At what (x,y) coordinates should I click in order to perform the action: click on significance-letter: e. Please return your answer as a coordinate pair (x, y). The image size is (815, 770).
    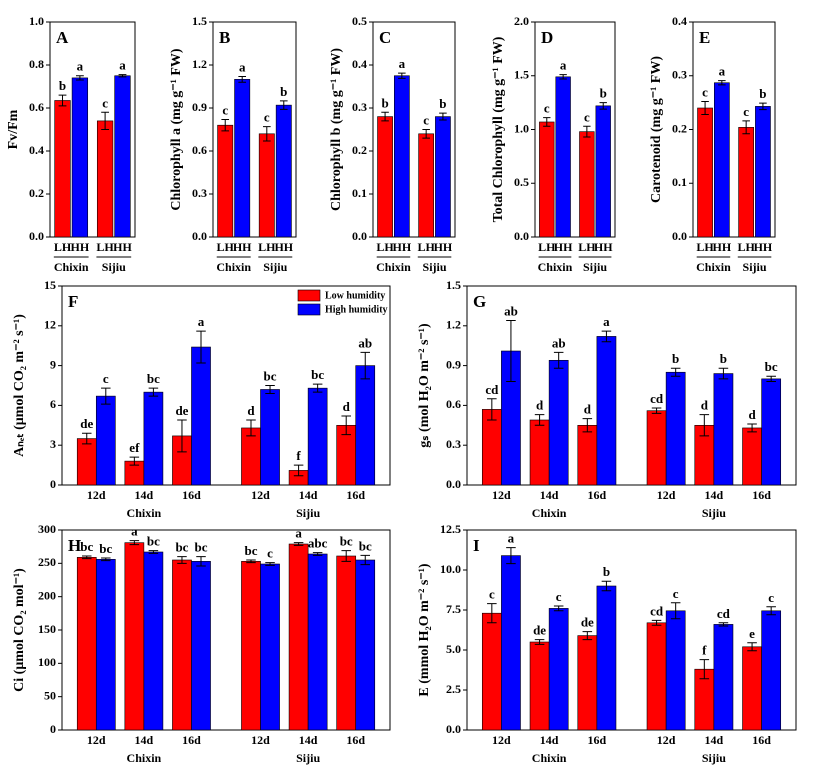
    Looking at the image, I should click on (752, 633).